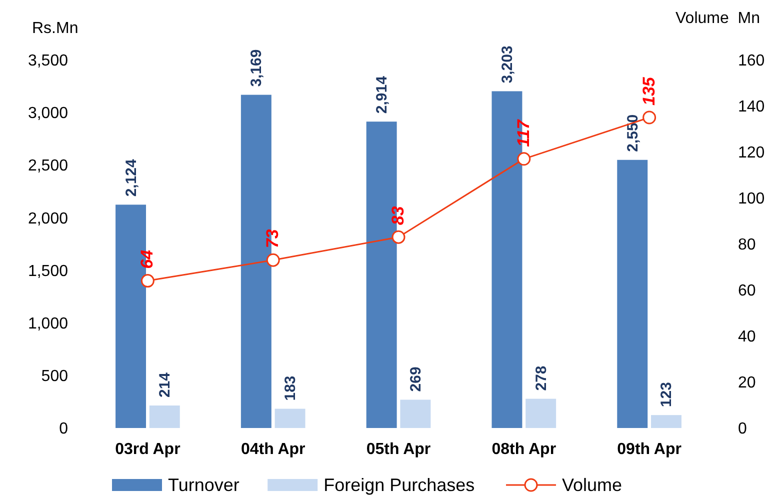 The height and width of the screenshot is (501, 772). Describe the element at coordinates (523, 132) in the screenshot. I see `data-label: 117` at that location.